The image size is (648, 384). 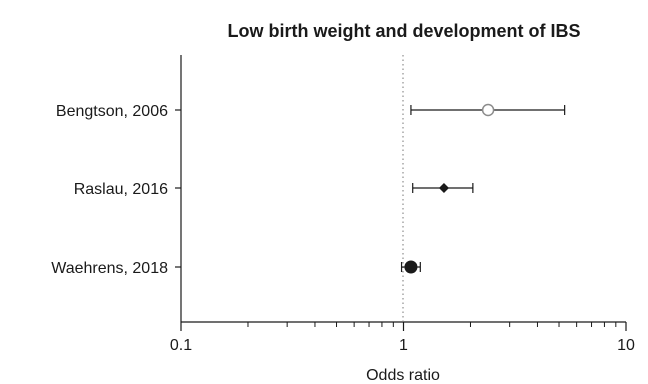 I want to click on x-axis-label: Odds ratio, so click(x=403, y=375).